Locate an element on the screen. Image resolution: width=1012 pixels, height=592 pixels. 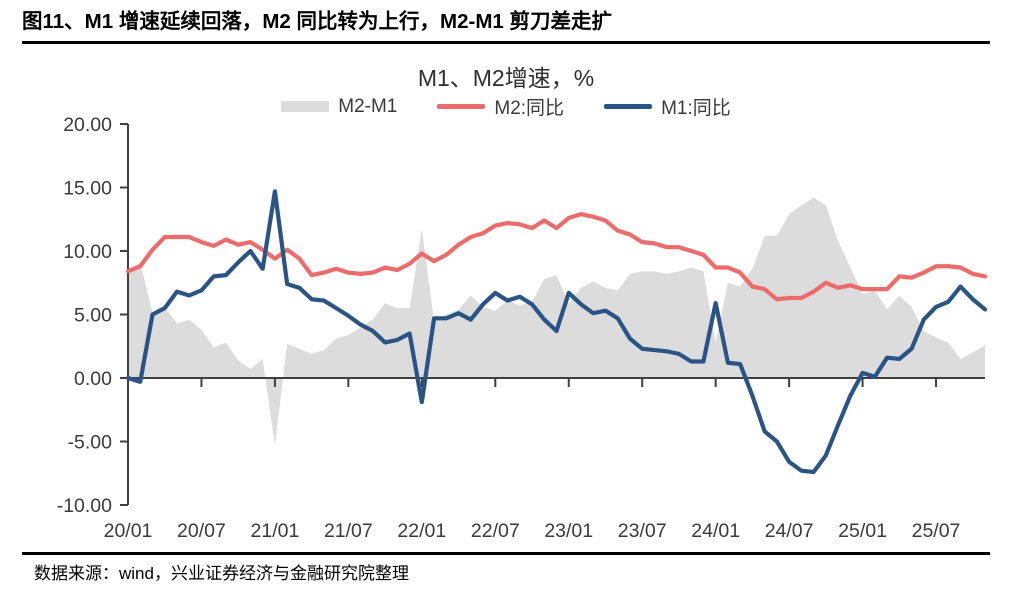
x-axis-tick-label: 25/07 is located at coordinates (936, 531).